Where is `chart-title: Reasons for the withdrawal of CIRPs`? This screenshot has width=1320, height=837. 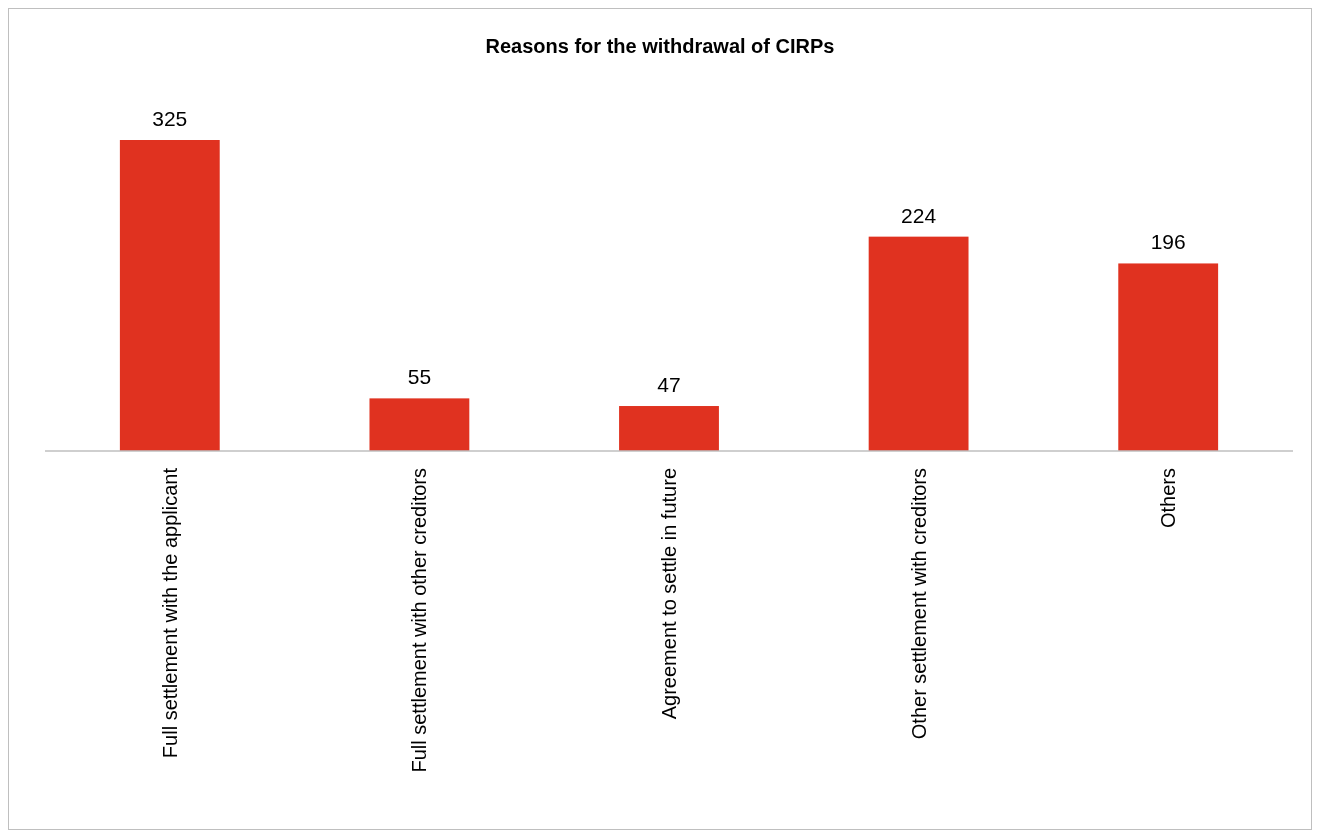
chart-title: Reasons for the withdrawal of CIRPs is located at coordinates (660, 46).